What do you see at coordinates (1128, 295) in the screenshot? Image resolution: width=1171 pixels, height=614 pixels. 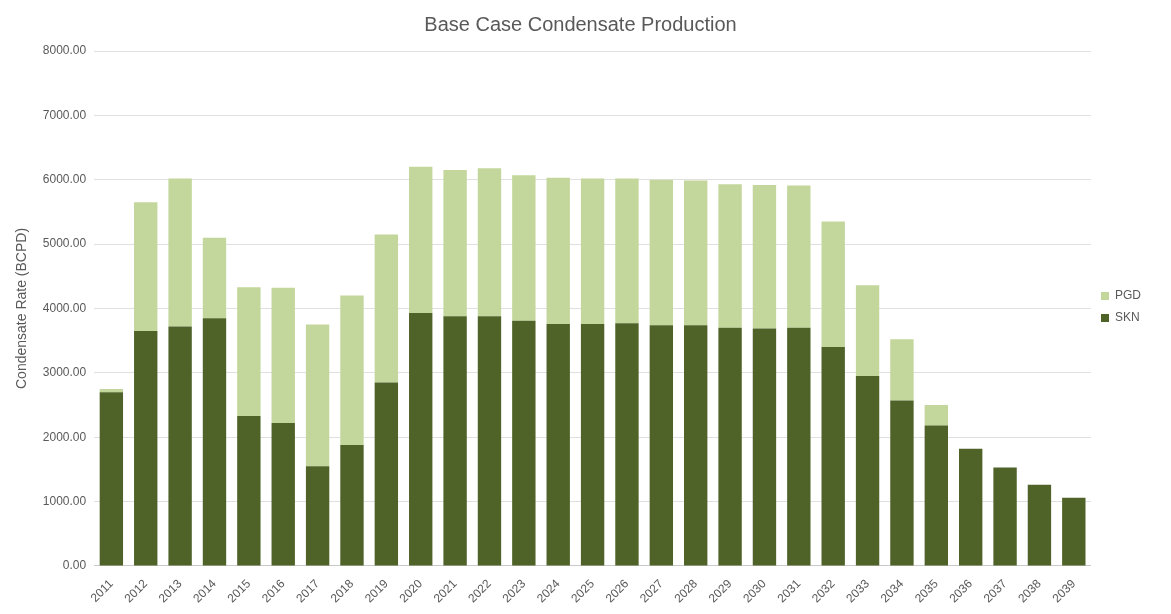 I see `legend-label: PGD` at bounding box center [1128, 295].